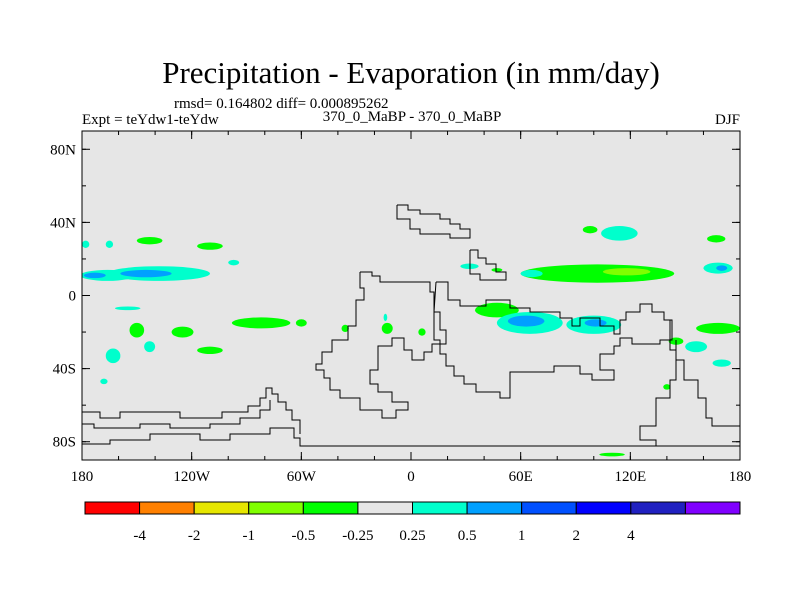  What do you see at coordinates (64, 443) in the screenshot?
I see `y-tick-label: 80S` at bounding box center [64, 443].